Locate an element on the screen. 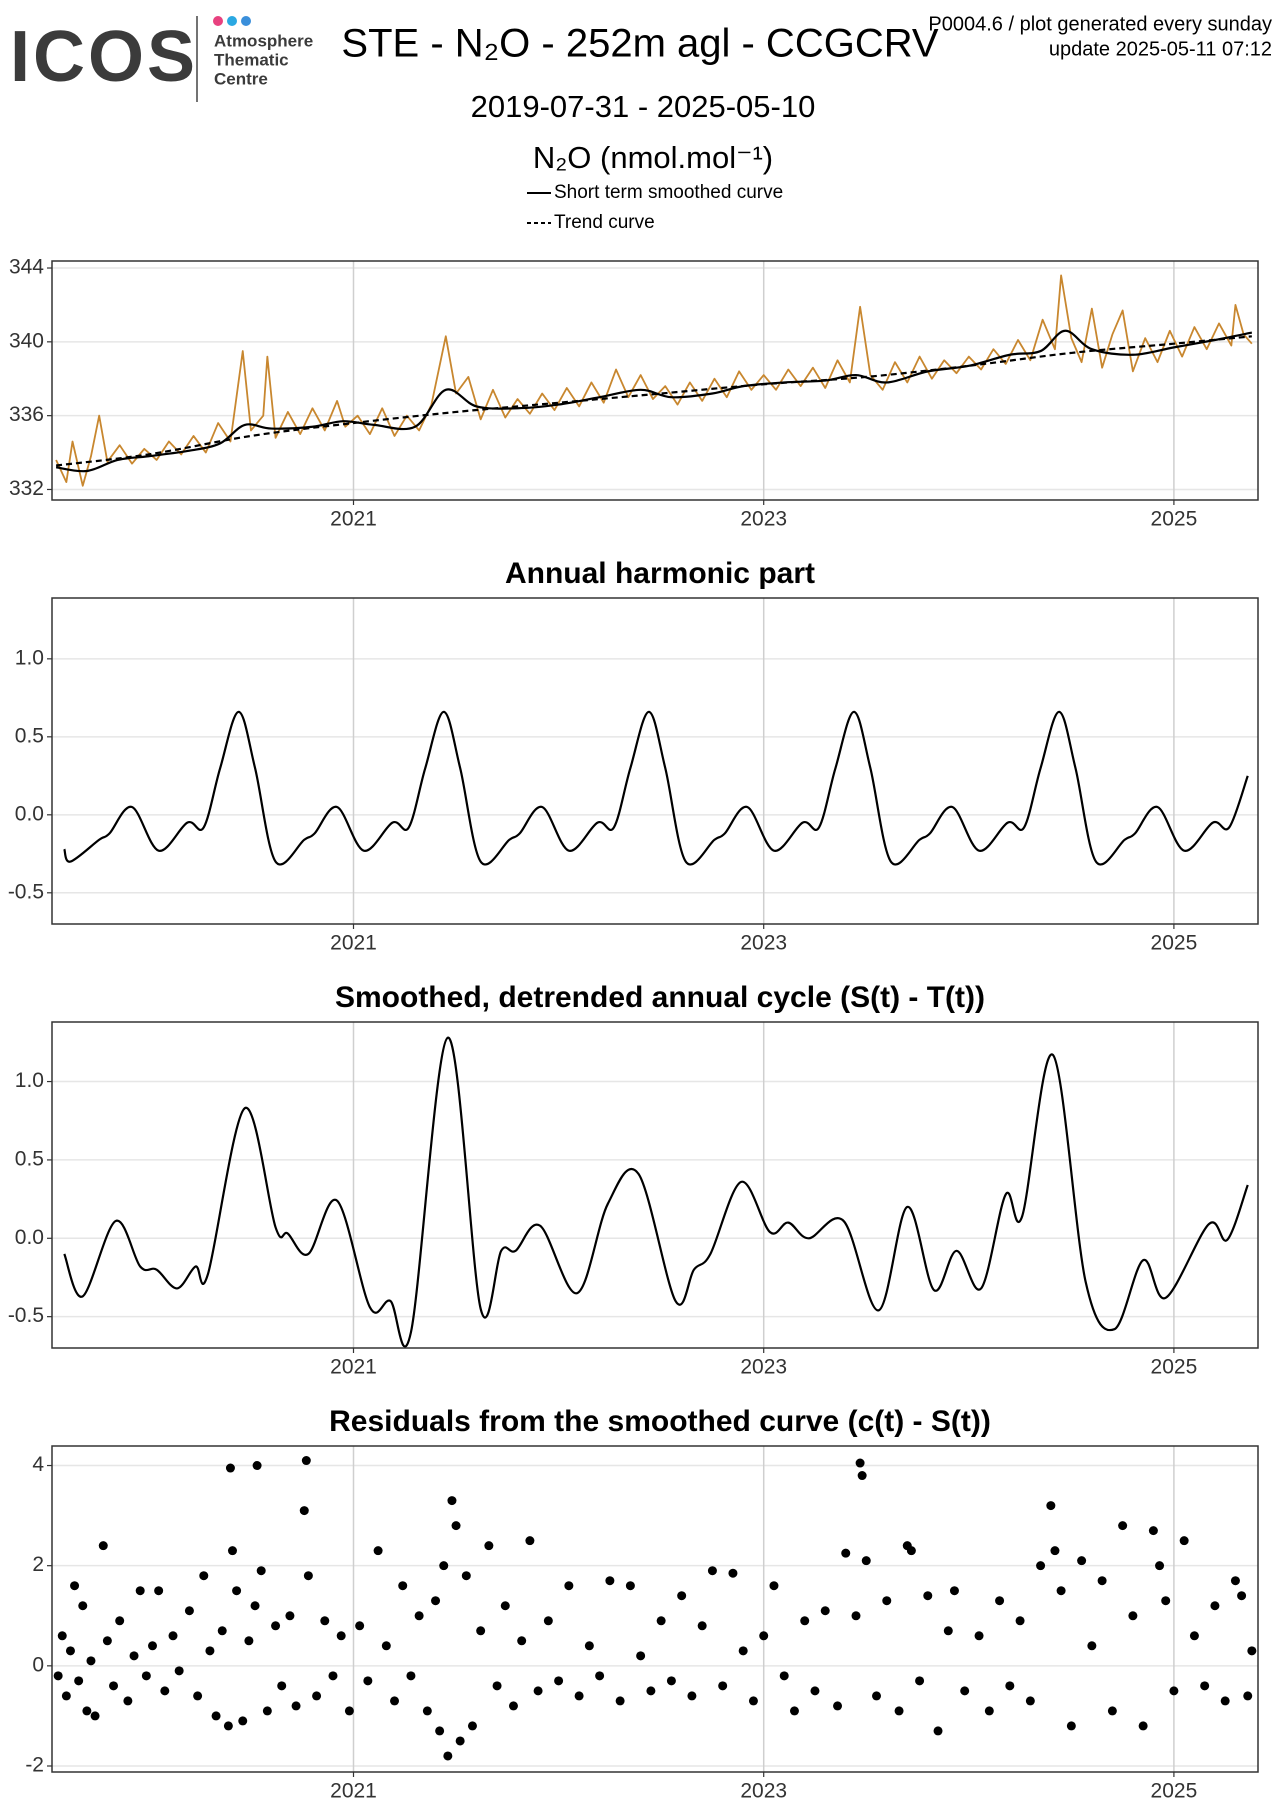 Image resolution: width=1275 pixels, height=1800 pixels. y-tick-label: 2 is located at coordinates (38, 1564).